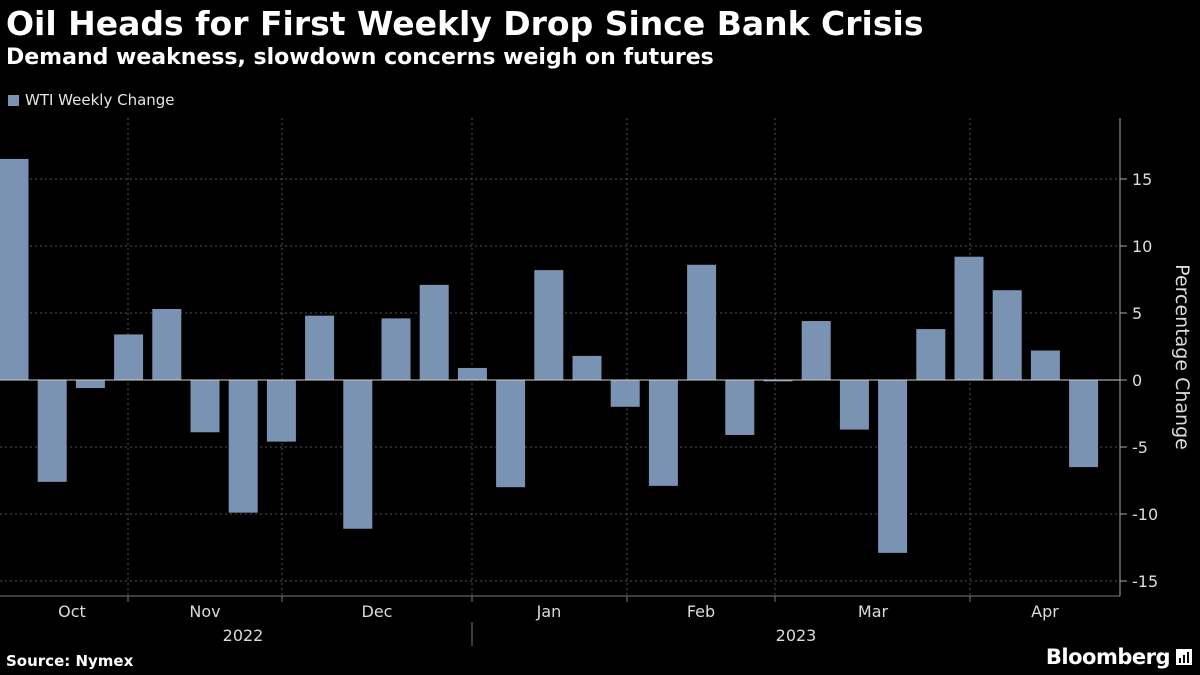 This screenshot has height=675, width=1200. Describe the element at coordinates (243, 635) in the screenshot. I see `year-label: 2022` at that location.